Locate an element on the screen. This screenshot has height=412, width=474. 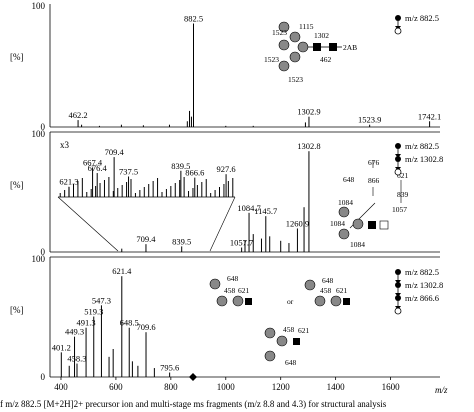
peak-label: 1302.9 is located at coordinates (308, 112).